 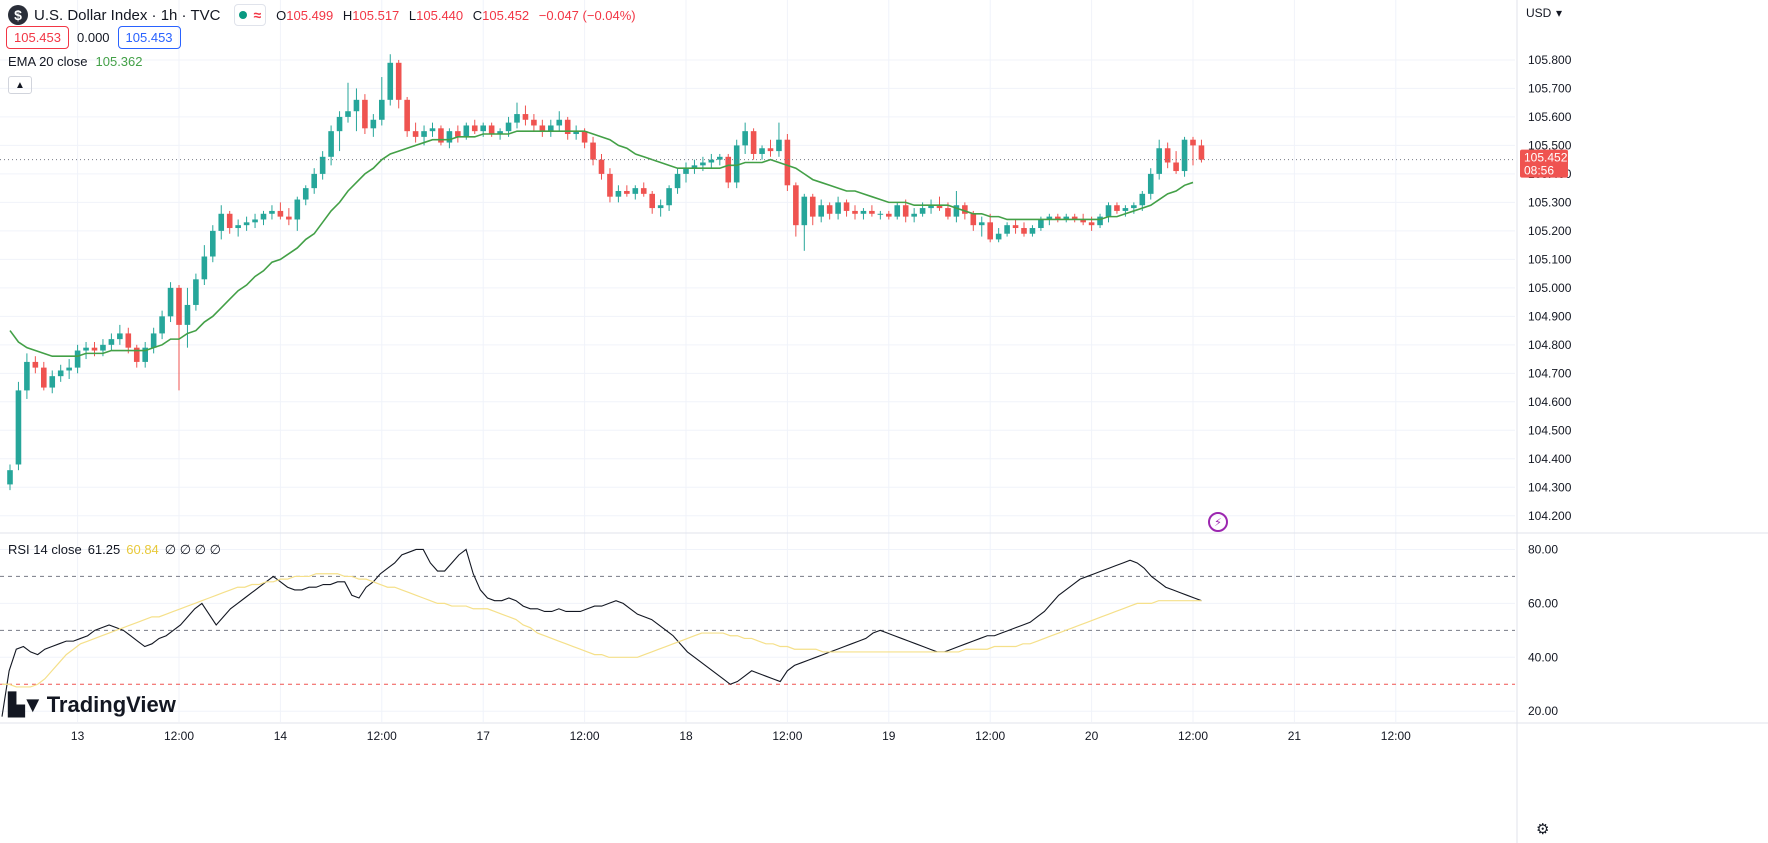 What do you see at coordinates (1218, 522) in the screenshot?
I see `lightning-icon: ⚡` at bounding box center [1218, 522].